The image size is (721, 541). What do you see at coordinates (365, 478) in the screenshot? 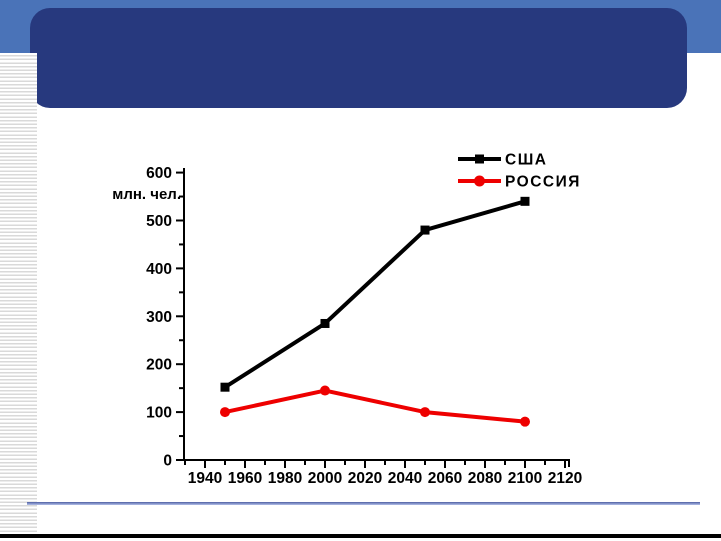
I see `svg-text: 2020` at bounding box center [365, 478].